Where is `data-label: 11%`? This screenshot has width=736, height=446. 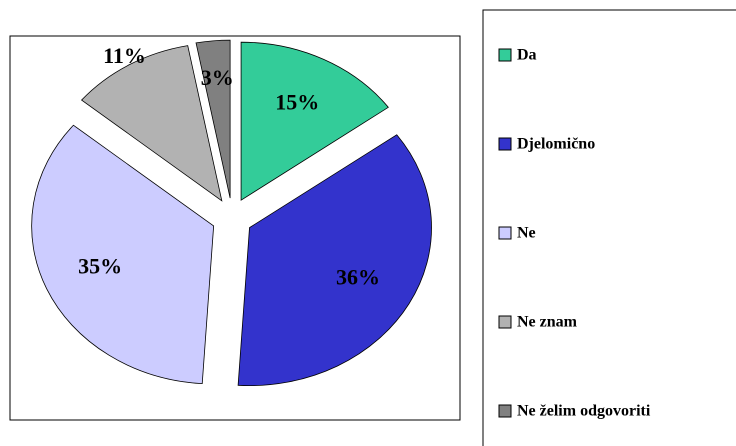 data-label: 11% is located at coordinates (124, 55).